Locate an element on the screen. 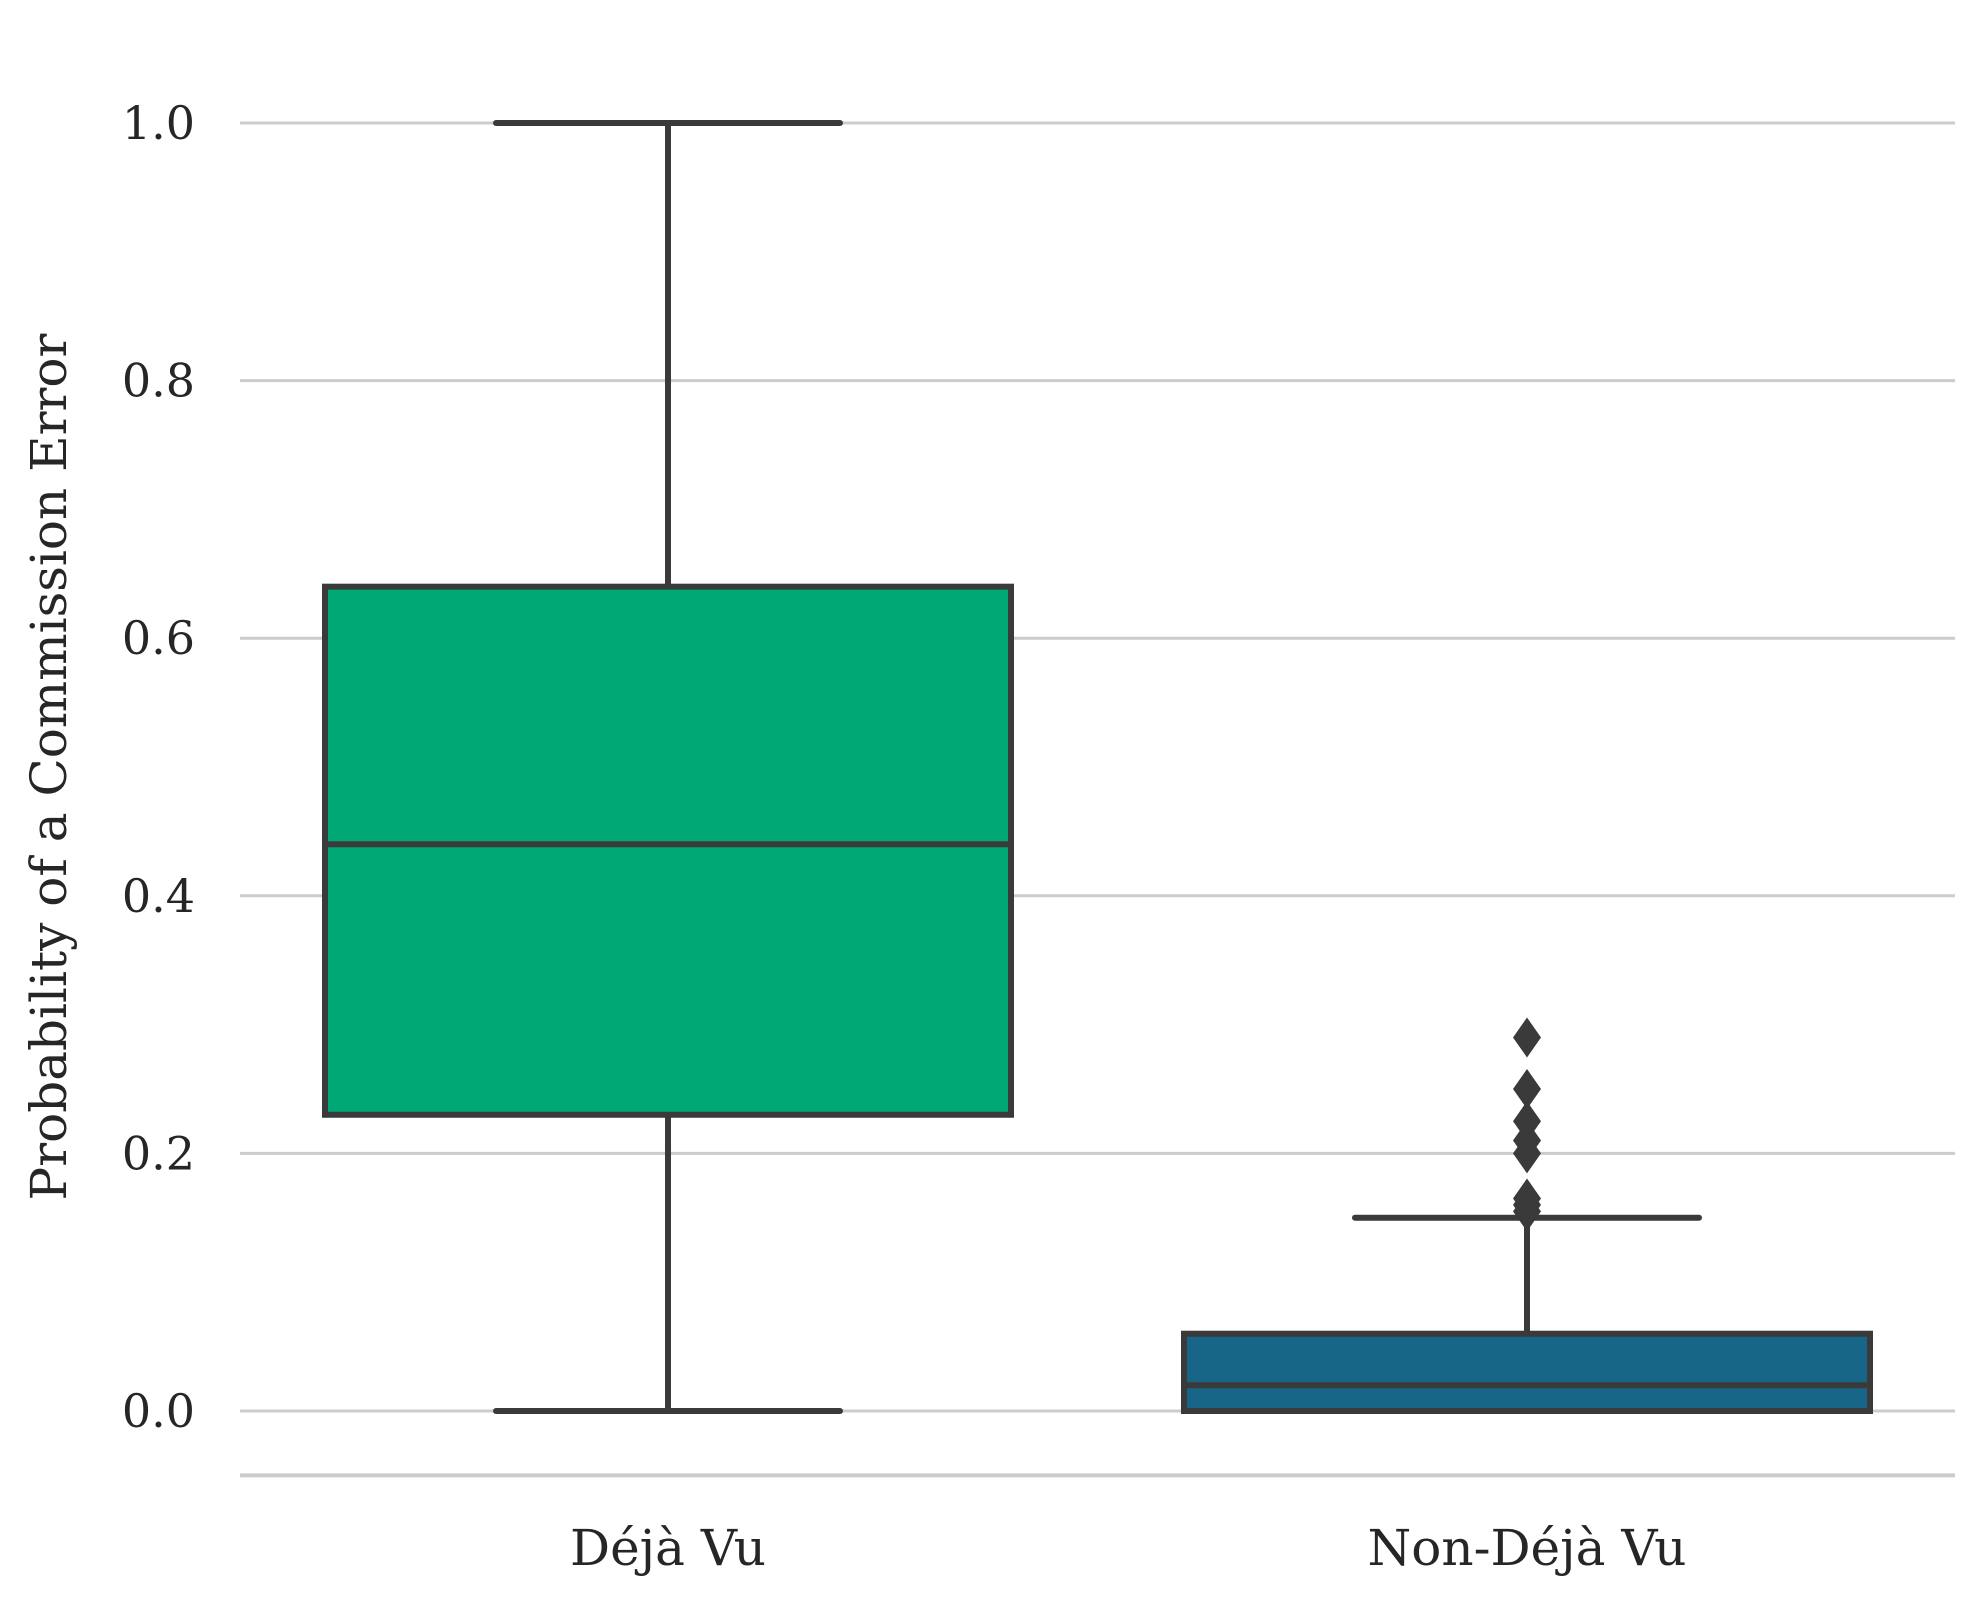 The width and height of the screenshot is (1987, 1607). y-axis-title: Probability of a Commission Error is located at coordinates (49, 766).